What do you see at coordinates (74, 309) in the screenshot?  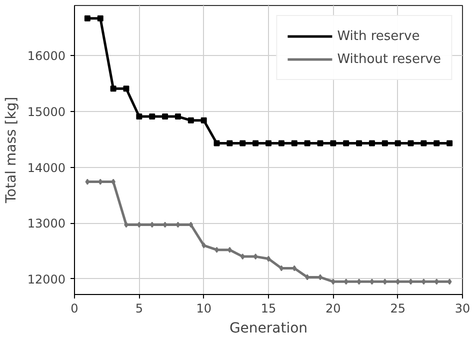 I see `x-tick-label: 0` at bounding box center [74, 309].